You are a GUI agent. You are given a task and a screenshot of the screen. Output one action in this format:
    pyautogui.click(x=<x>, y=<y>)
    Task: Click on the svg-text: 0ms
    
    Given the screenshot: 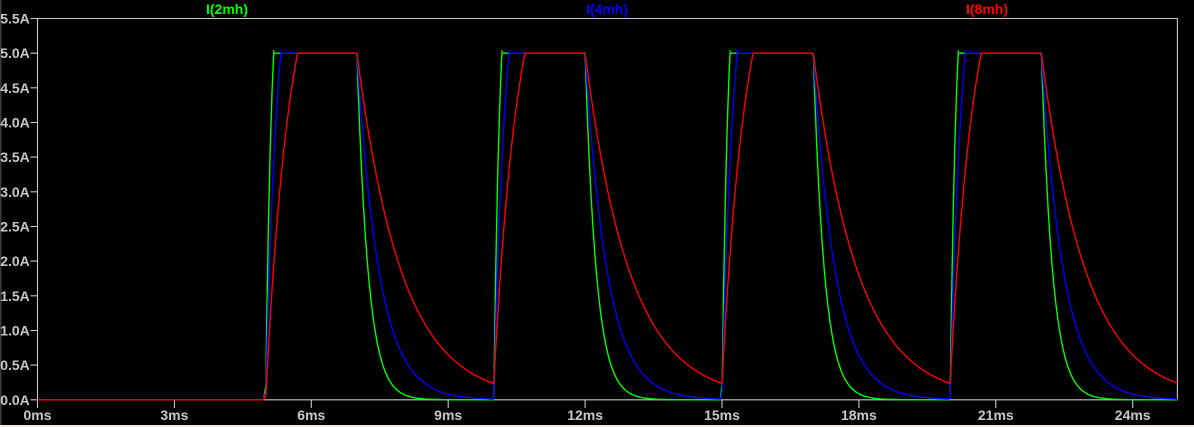 What is the action you would take?
    pyautogui.click(x=37, y=415)
    